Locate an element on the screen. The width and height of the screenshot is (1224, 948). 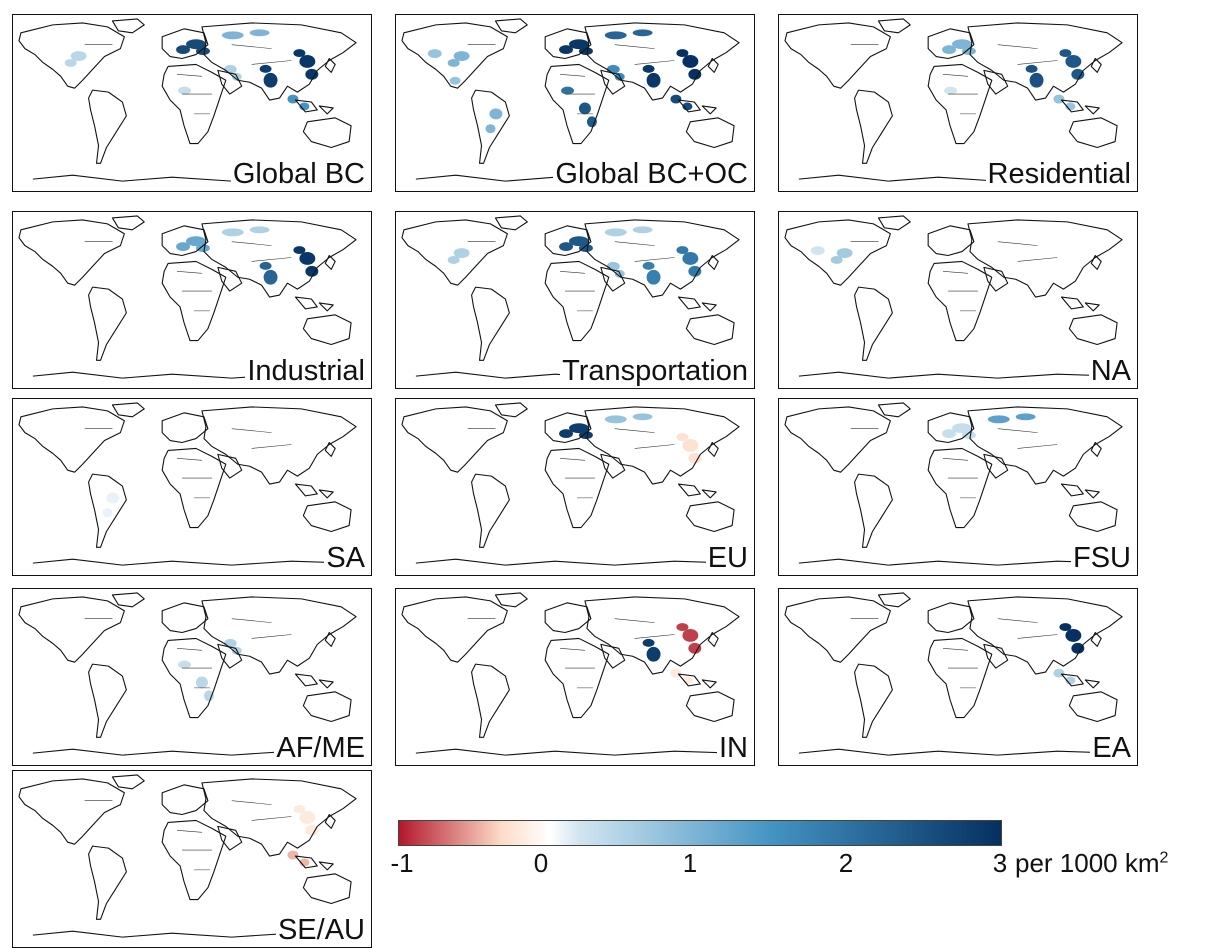
panel-label: AF/ME is located at coordinates (320, 748).